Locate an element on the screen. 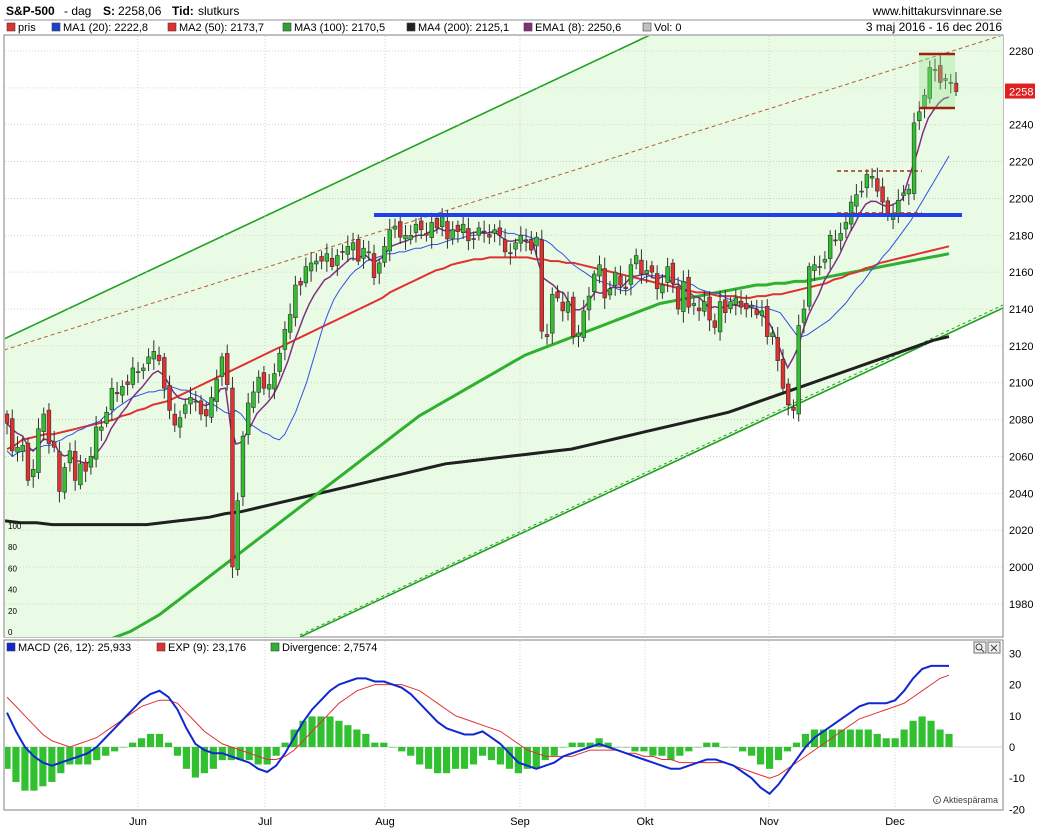 This screenshot has width=1048, height=833. volume-tick-label: 80 is located at coordinates (12, 547).